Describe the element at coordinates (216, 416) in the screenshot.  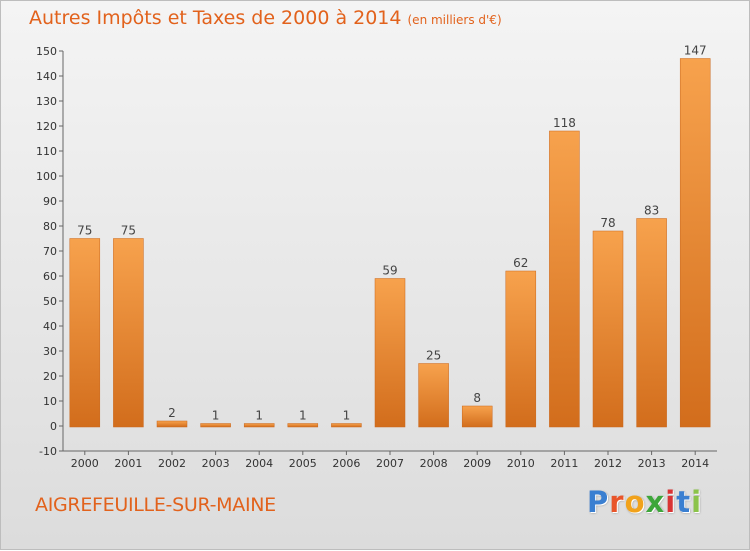
I see `data-label-2003: 1` at that location.